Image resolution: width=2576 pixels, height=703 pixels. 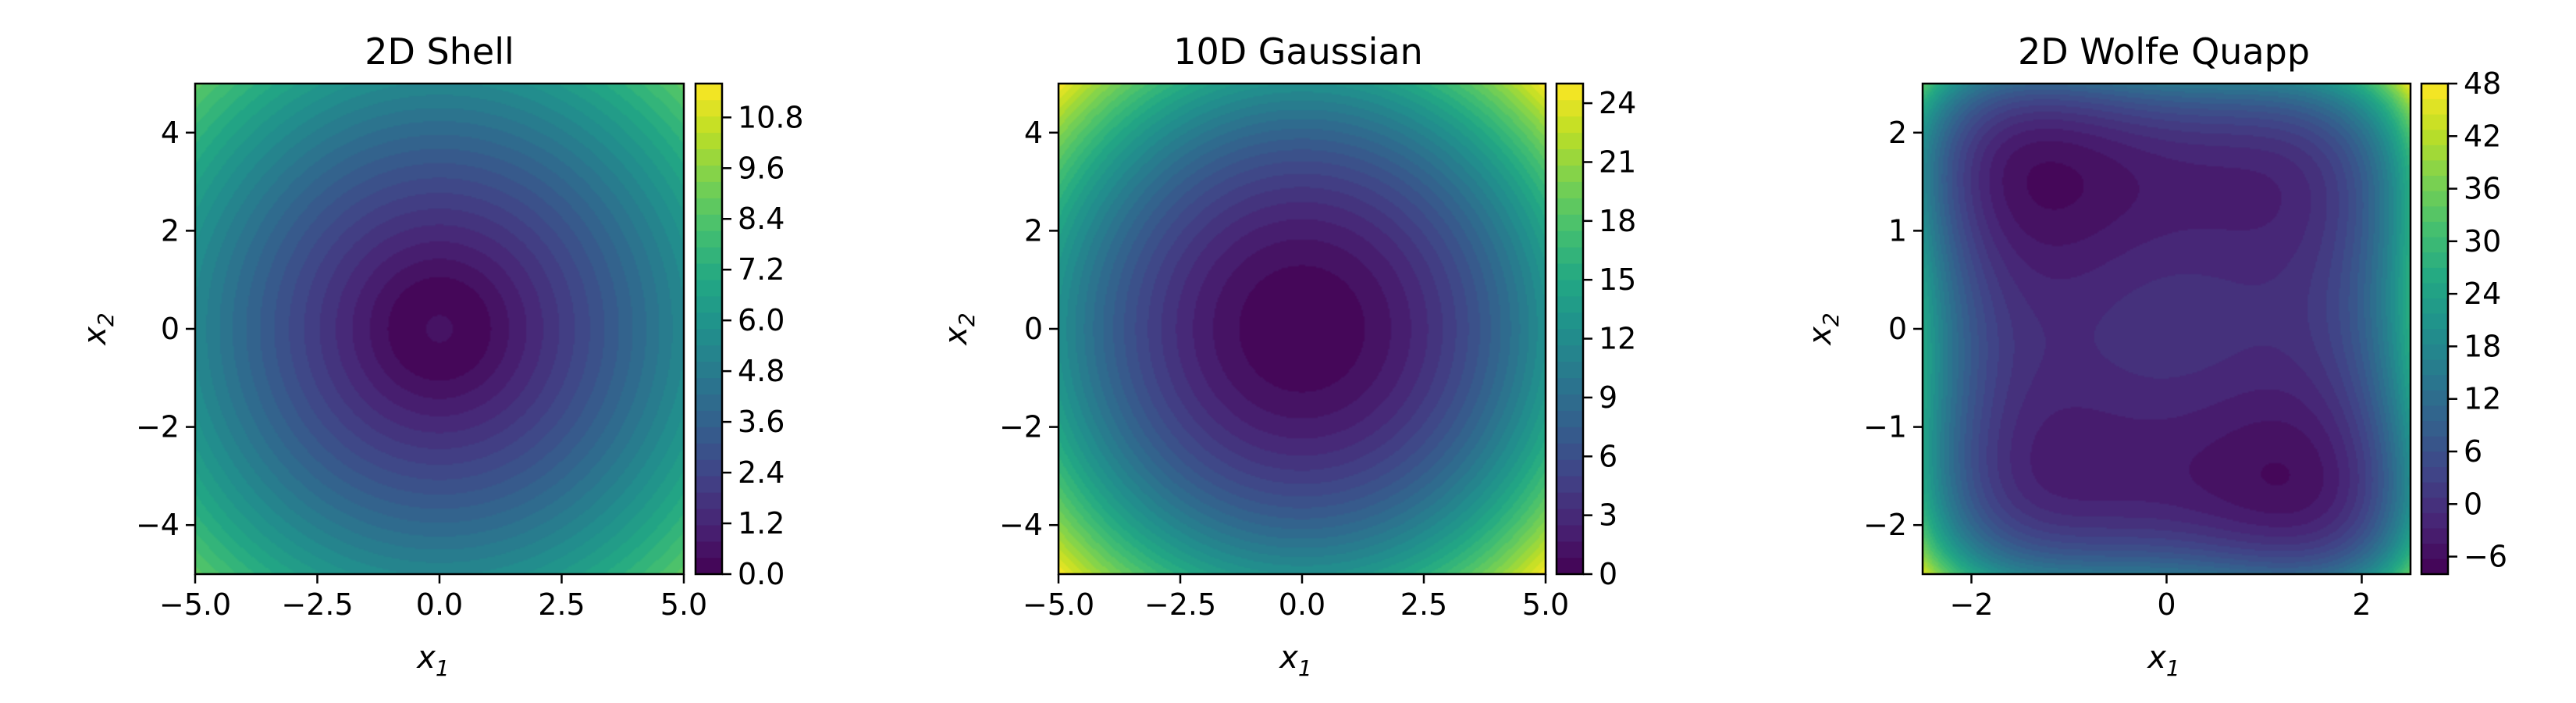 What do you see at coordinates (2473, 451) in the screenshot?
I see `colorbar-tick-label: 6` at bounding box center [2473, 451].